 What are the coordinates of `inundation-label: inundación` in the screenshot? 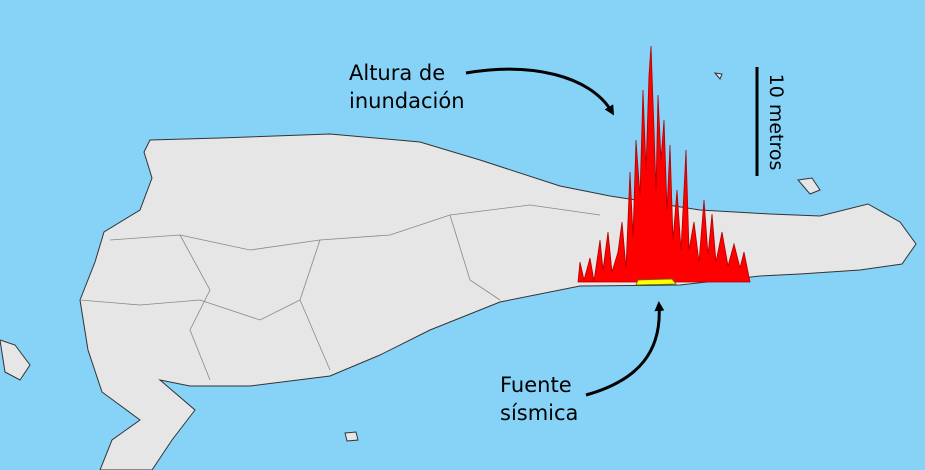 It's located at (407, 101).